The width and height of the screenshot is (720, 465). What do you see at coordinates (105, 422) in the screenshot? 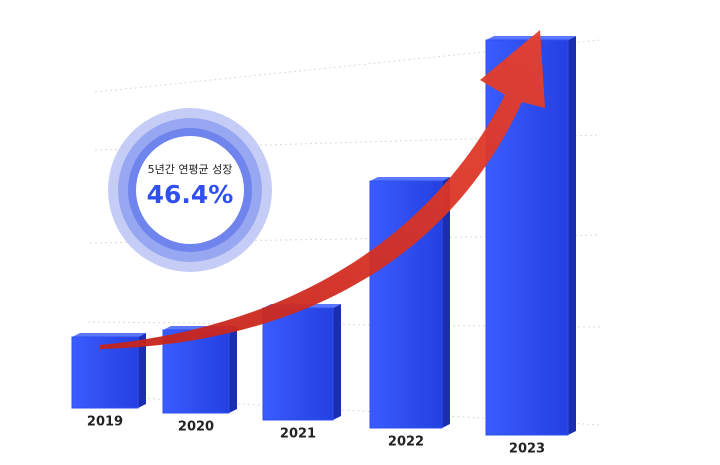
I see `x-tick-label: 2019` at bounding box center [105, 422].